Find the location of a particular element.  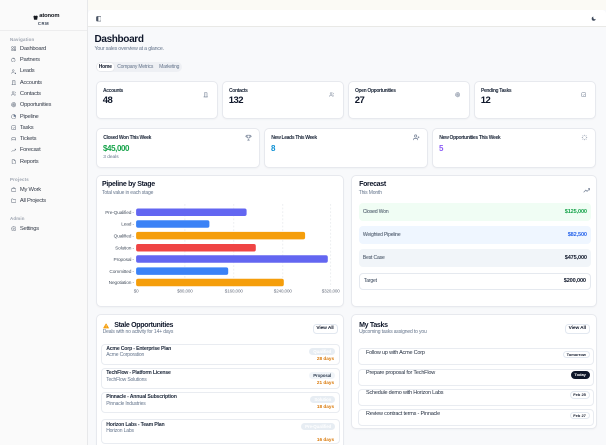

svg-text: Proposal - is located at coordinates (124, 260).